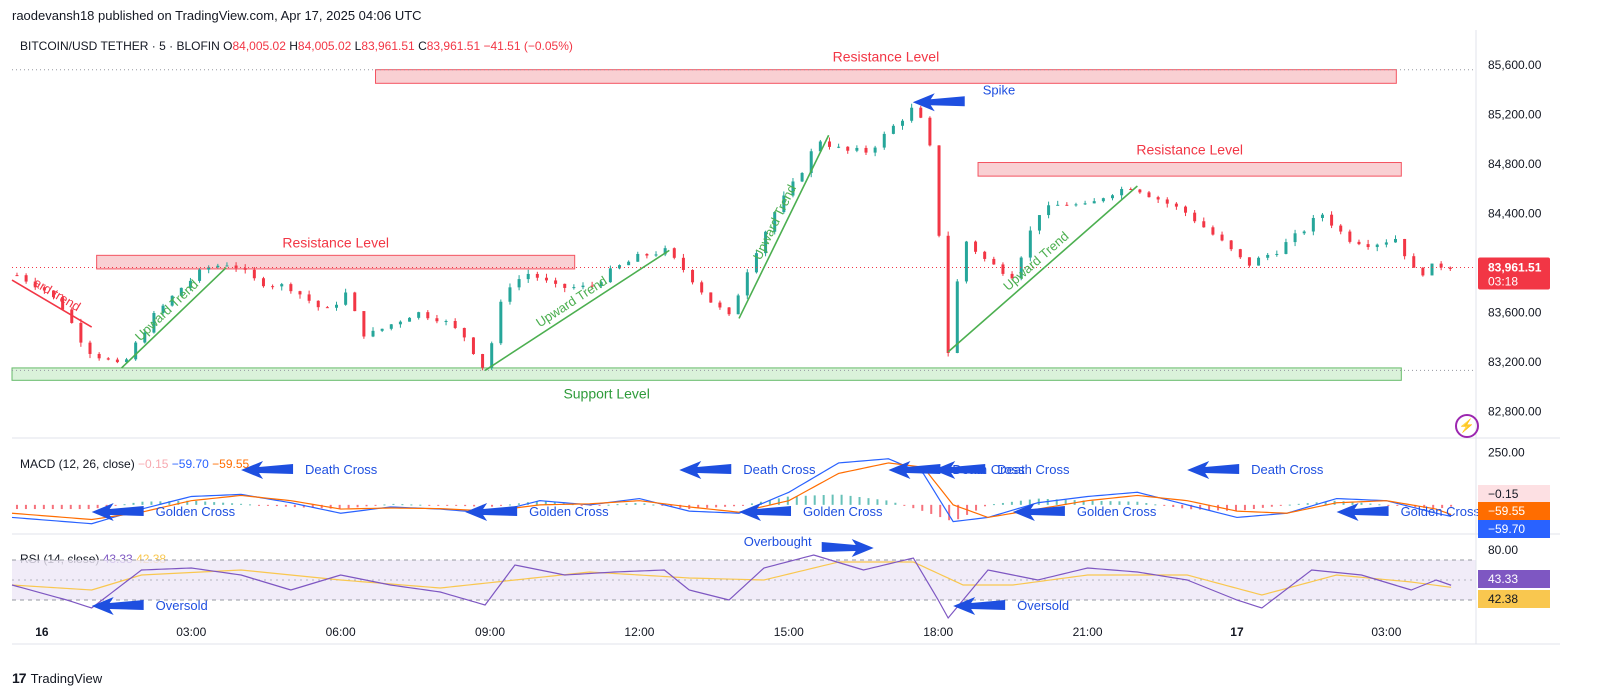 This screenshot has width=1600, height=698. I want to click on high-label: H, so click(293, 46).